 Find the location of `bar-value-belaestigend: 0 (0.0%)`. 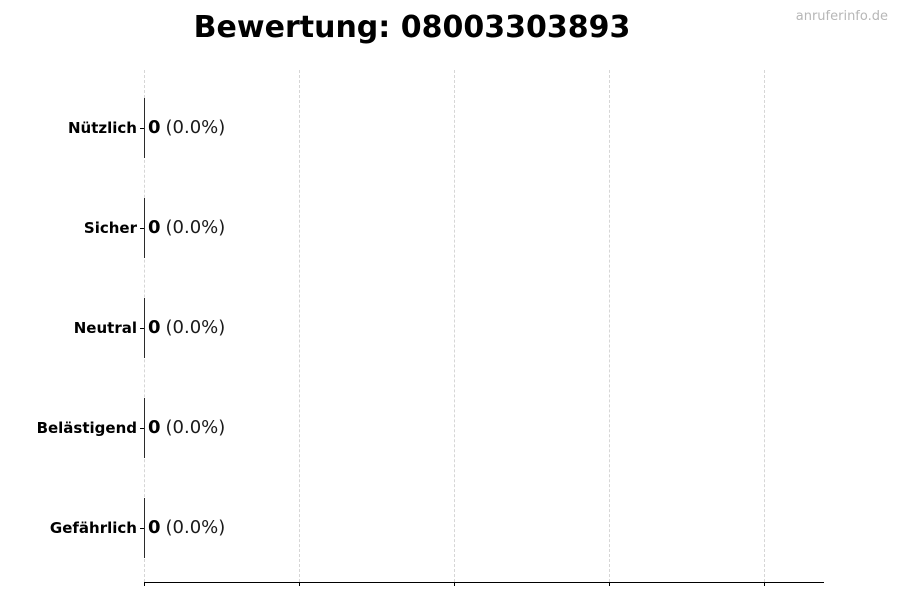

bar-value-belaestigend: 0 (0.0%) is located at coordinates (186, 428).